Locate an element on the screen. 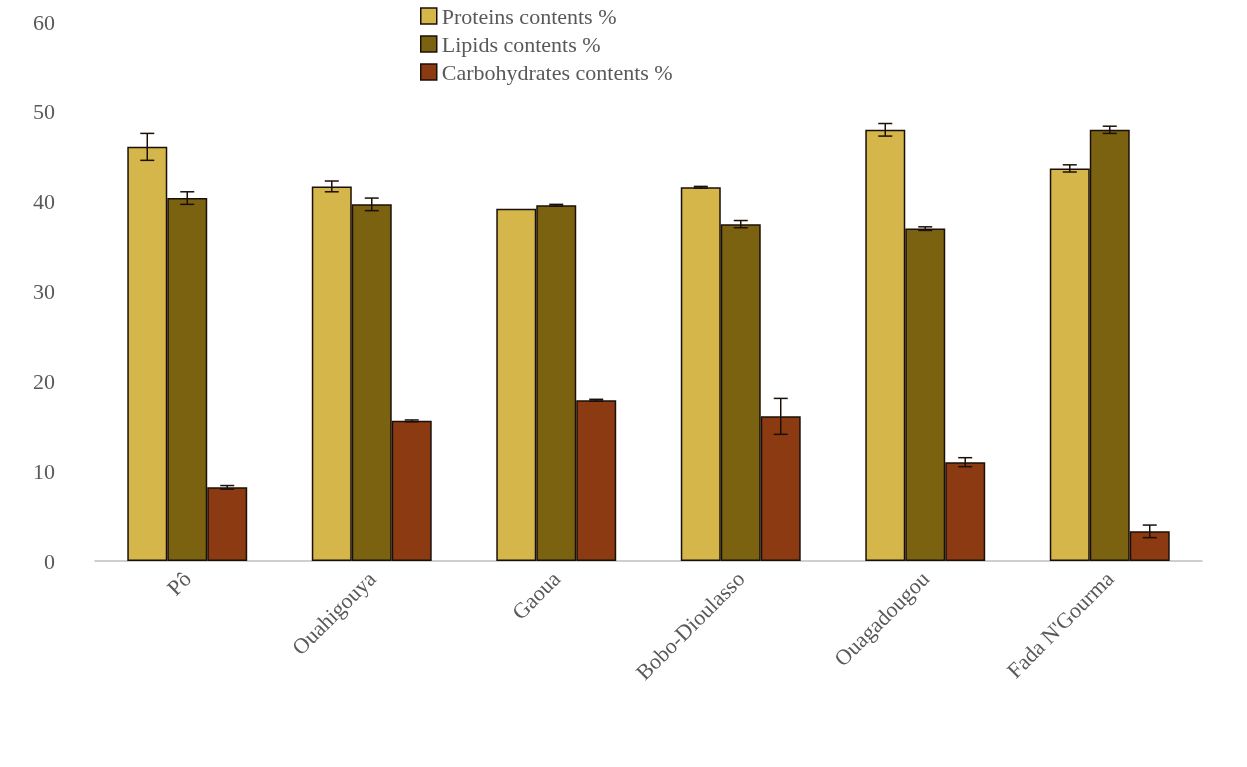 This screenshot has height=767, width=1247. y-tick-label: 50 is located at coordinates (44, 112).